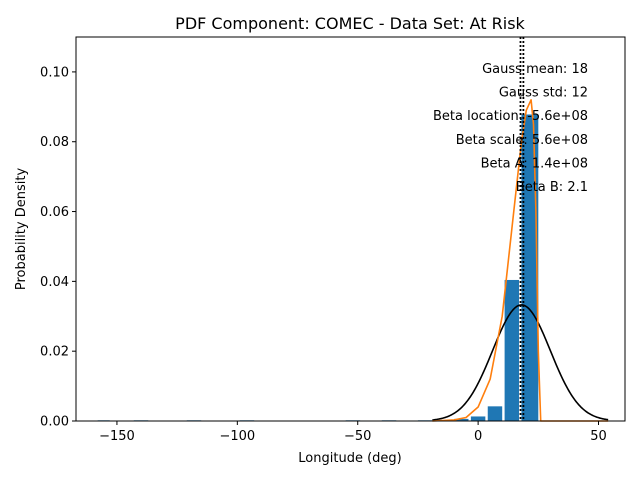 This screenshot has width=640, height=480. What do you see at coordinates (117, 436) in the screenshot?
I see `x-tick-label: −150` at bounding box center [117, 436].